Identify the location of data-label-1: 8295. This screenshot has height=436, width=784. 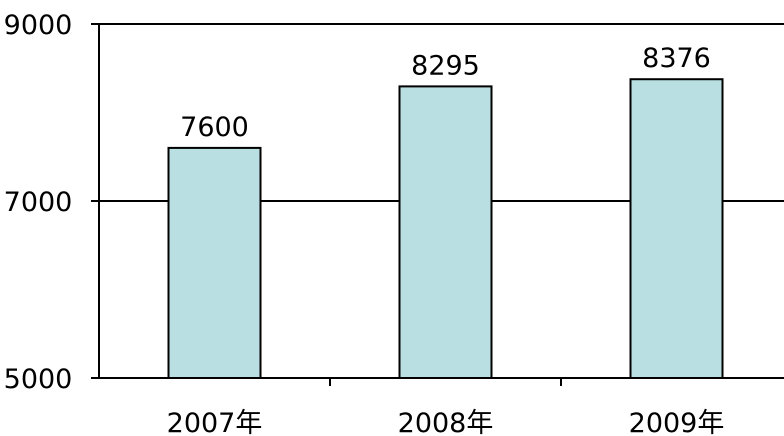
(445, 65).